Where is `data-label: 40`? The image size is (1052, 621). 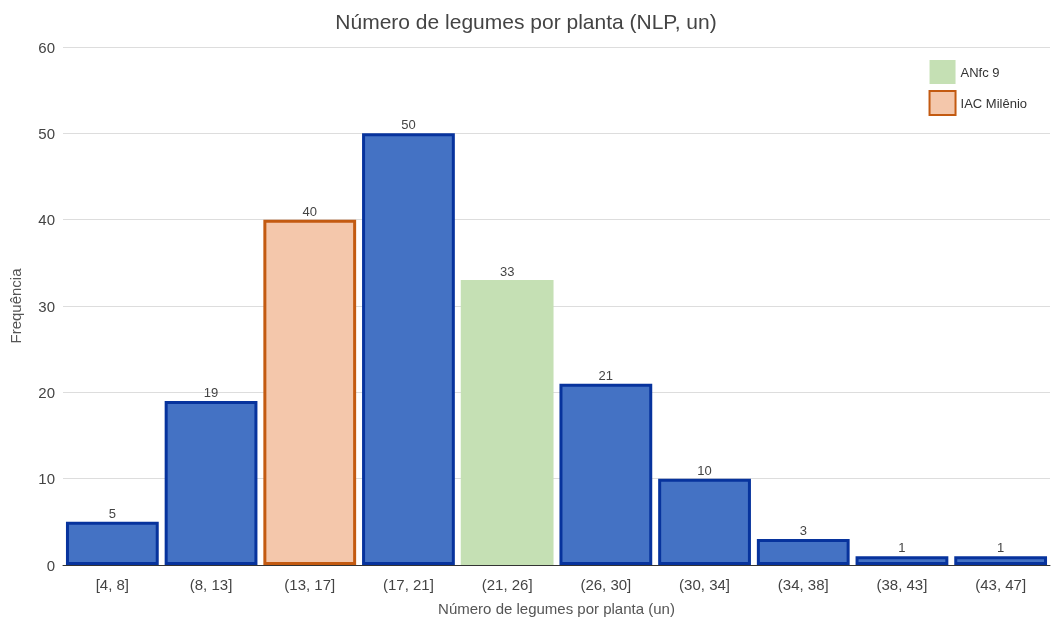 data-label: 40 is located at coordinates (309, 211).